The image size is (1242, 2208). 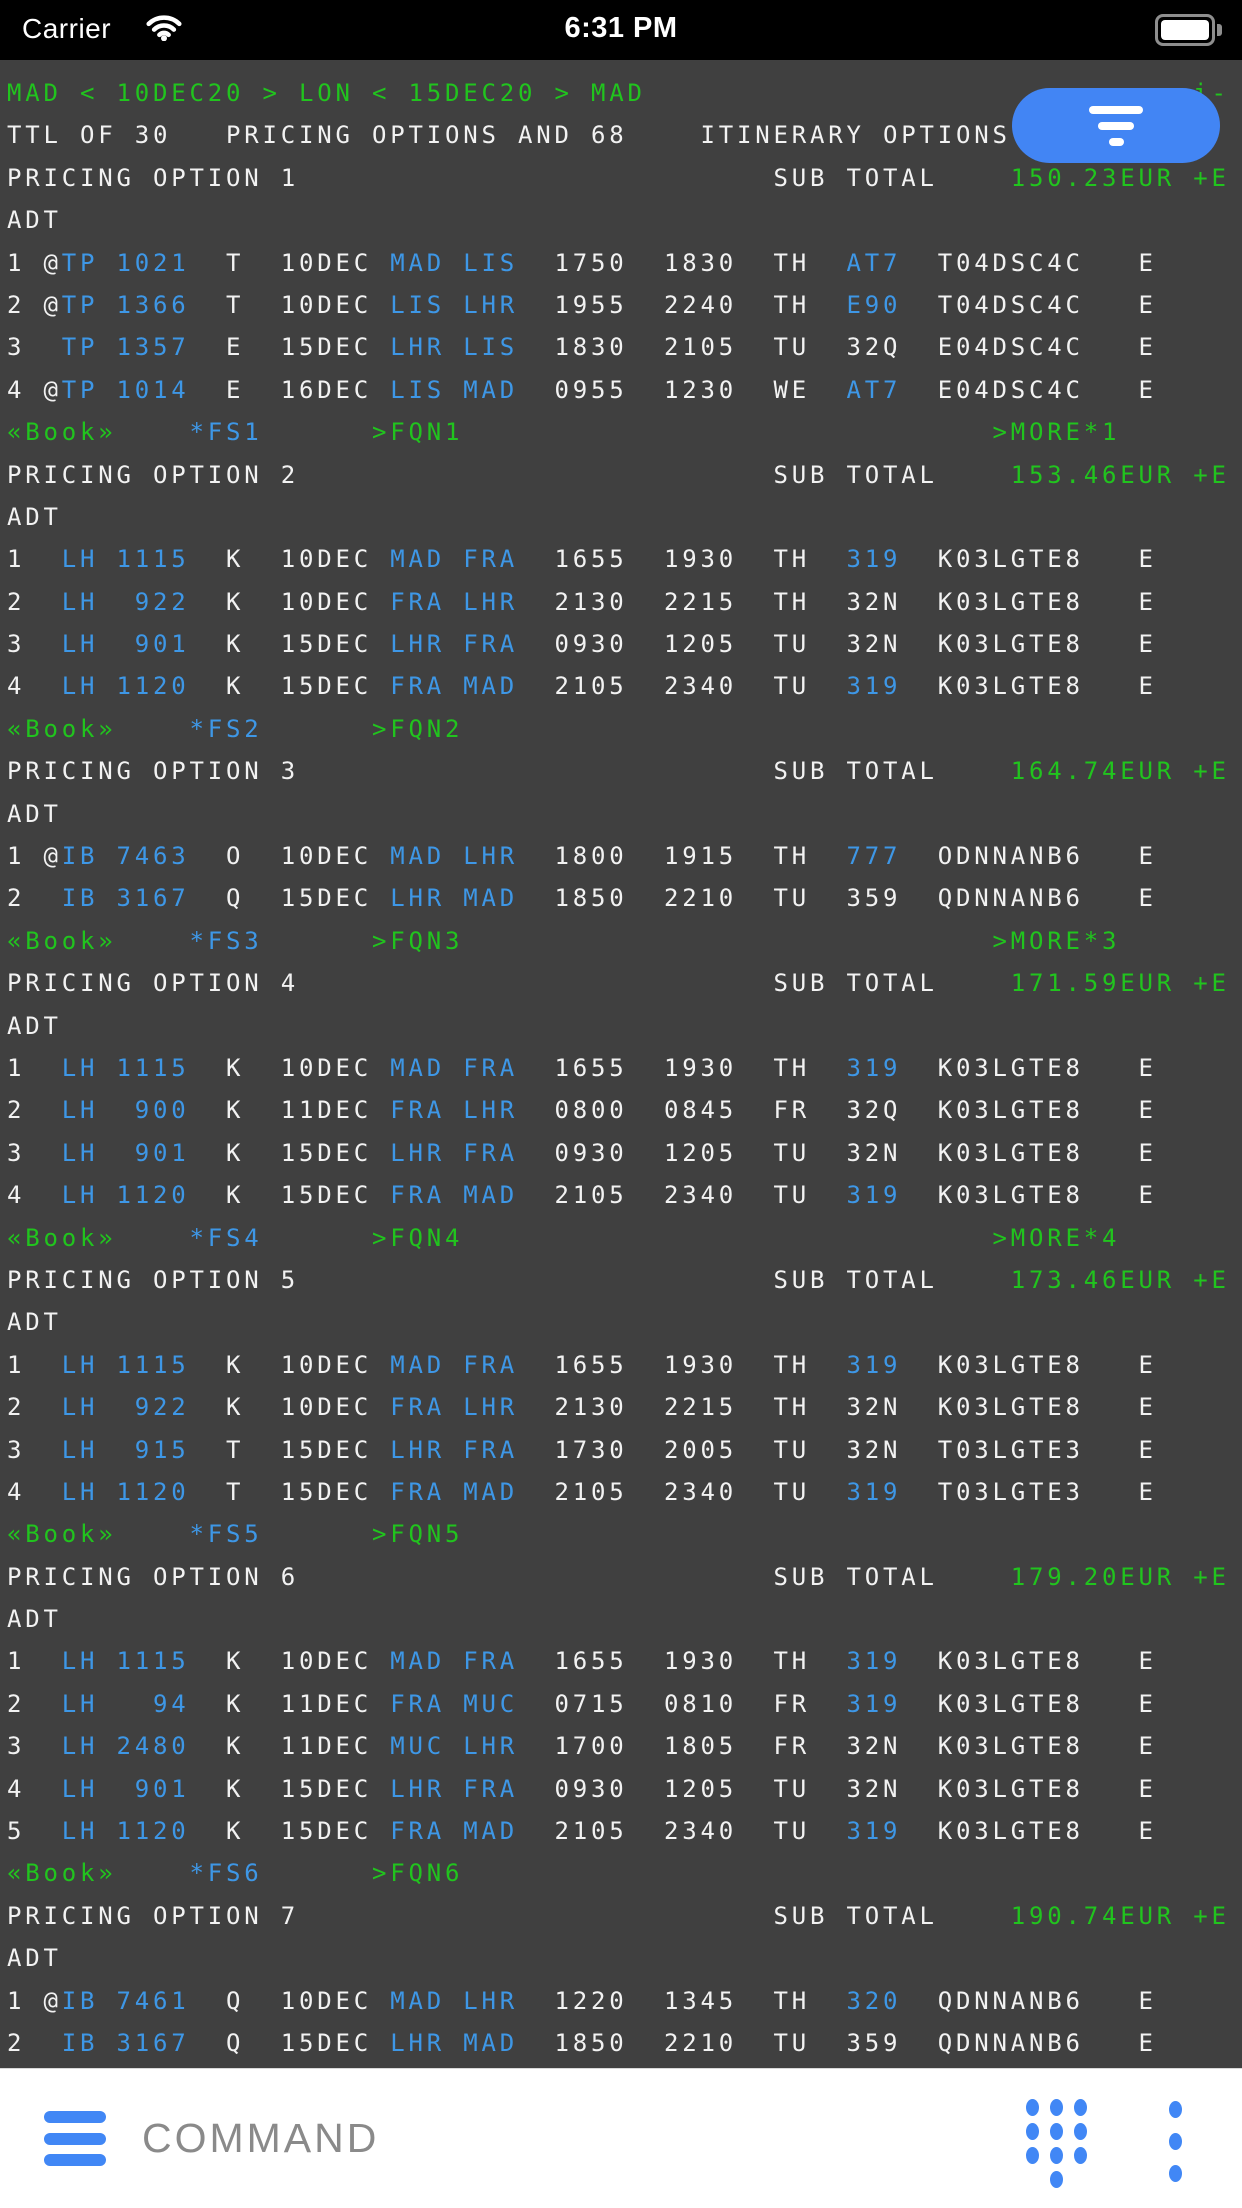 I want to click on citypair-link: MUC LHR, so click(x=454, y=1746).